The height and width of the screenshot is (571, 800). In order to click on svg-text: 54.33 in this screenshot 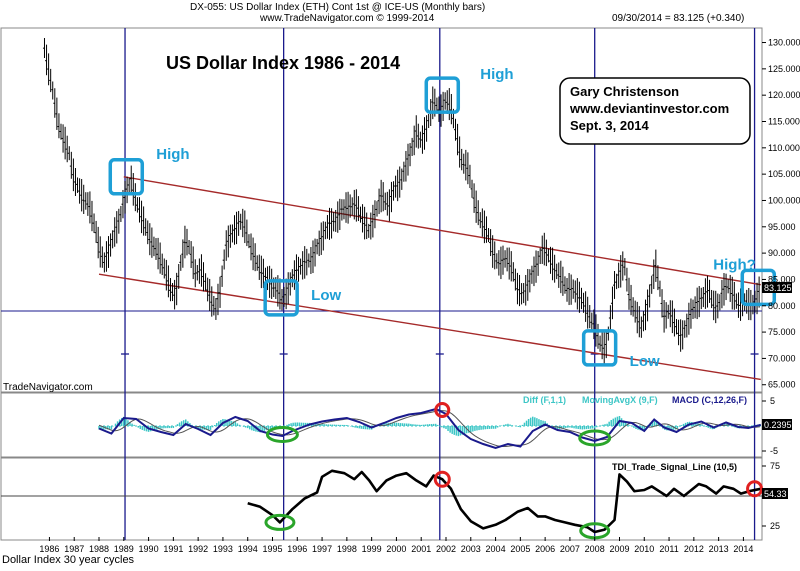, I will do `click(775, 494)`.